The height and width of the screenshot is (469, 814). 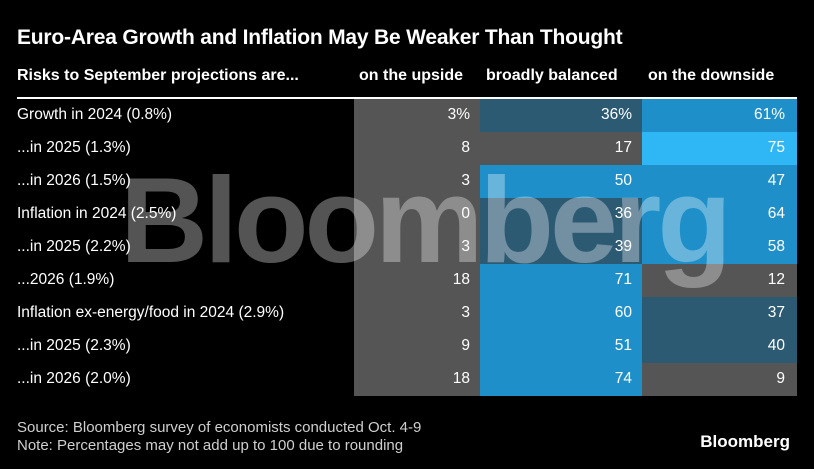 I want to click on cell-downside: 40, so click(x=719, y=346).